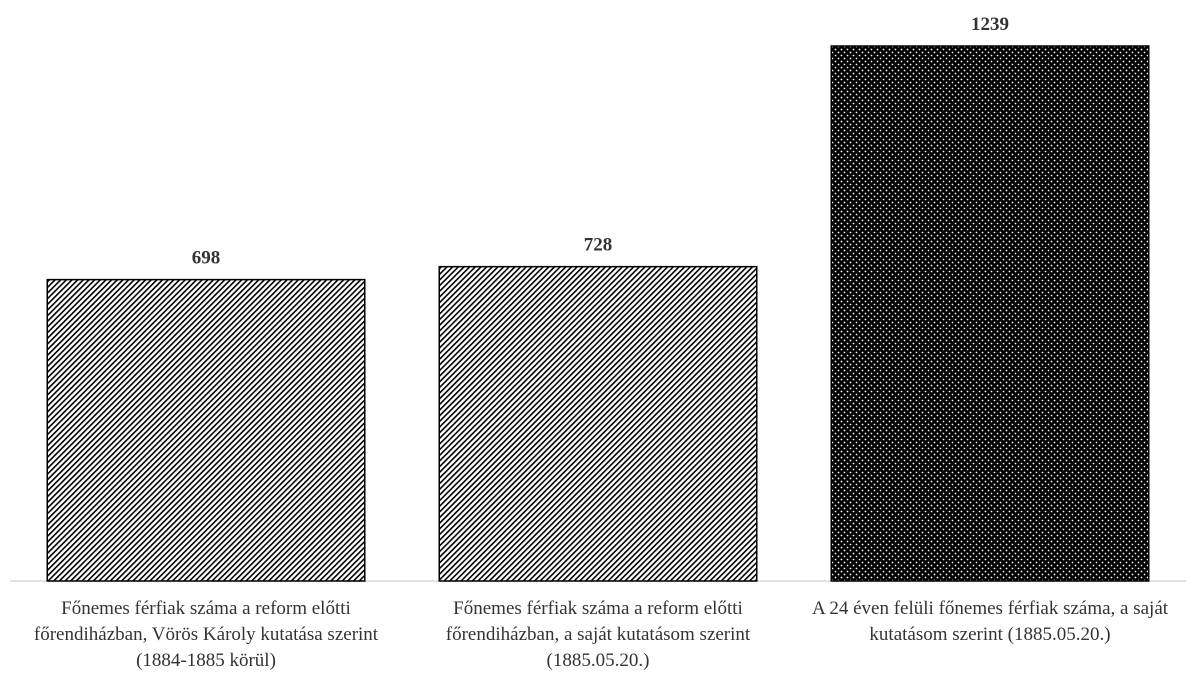 The width and height of the screenshot is (1196, 679). Describe the element at coordinates (990, 24) in the screenshot. I see `value-label: 1239` at that location.